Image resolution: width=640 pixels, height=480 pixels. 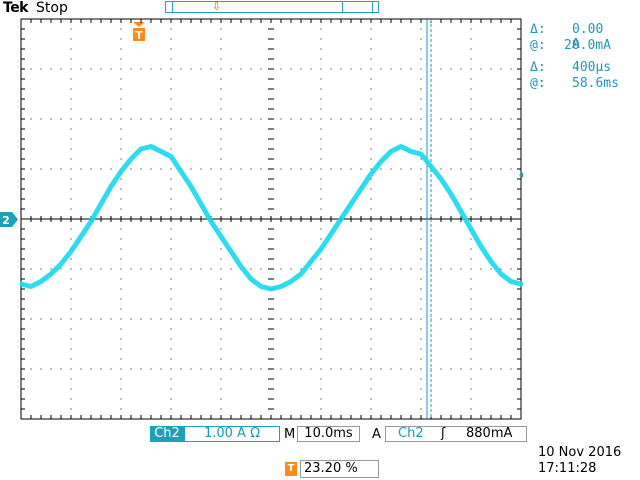 What do you see at coordinates (339, 469) in the screenshot?
I see `trigger-position-readout: 23.20 %` at bounding box center [339, 469].